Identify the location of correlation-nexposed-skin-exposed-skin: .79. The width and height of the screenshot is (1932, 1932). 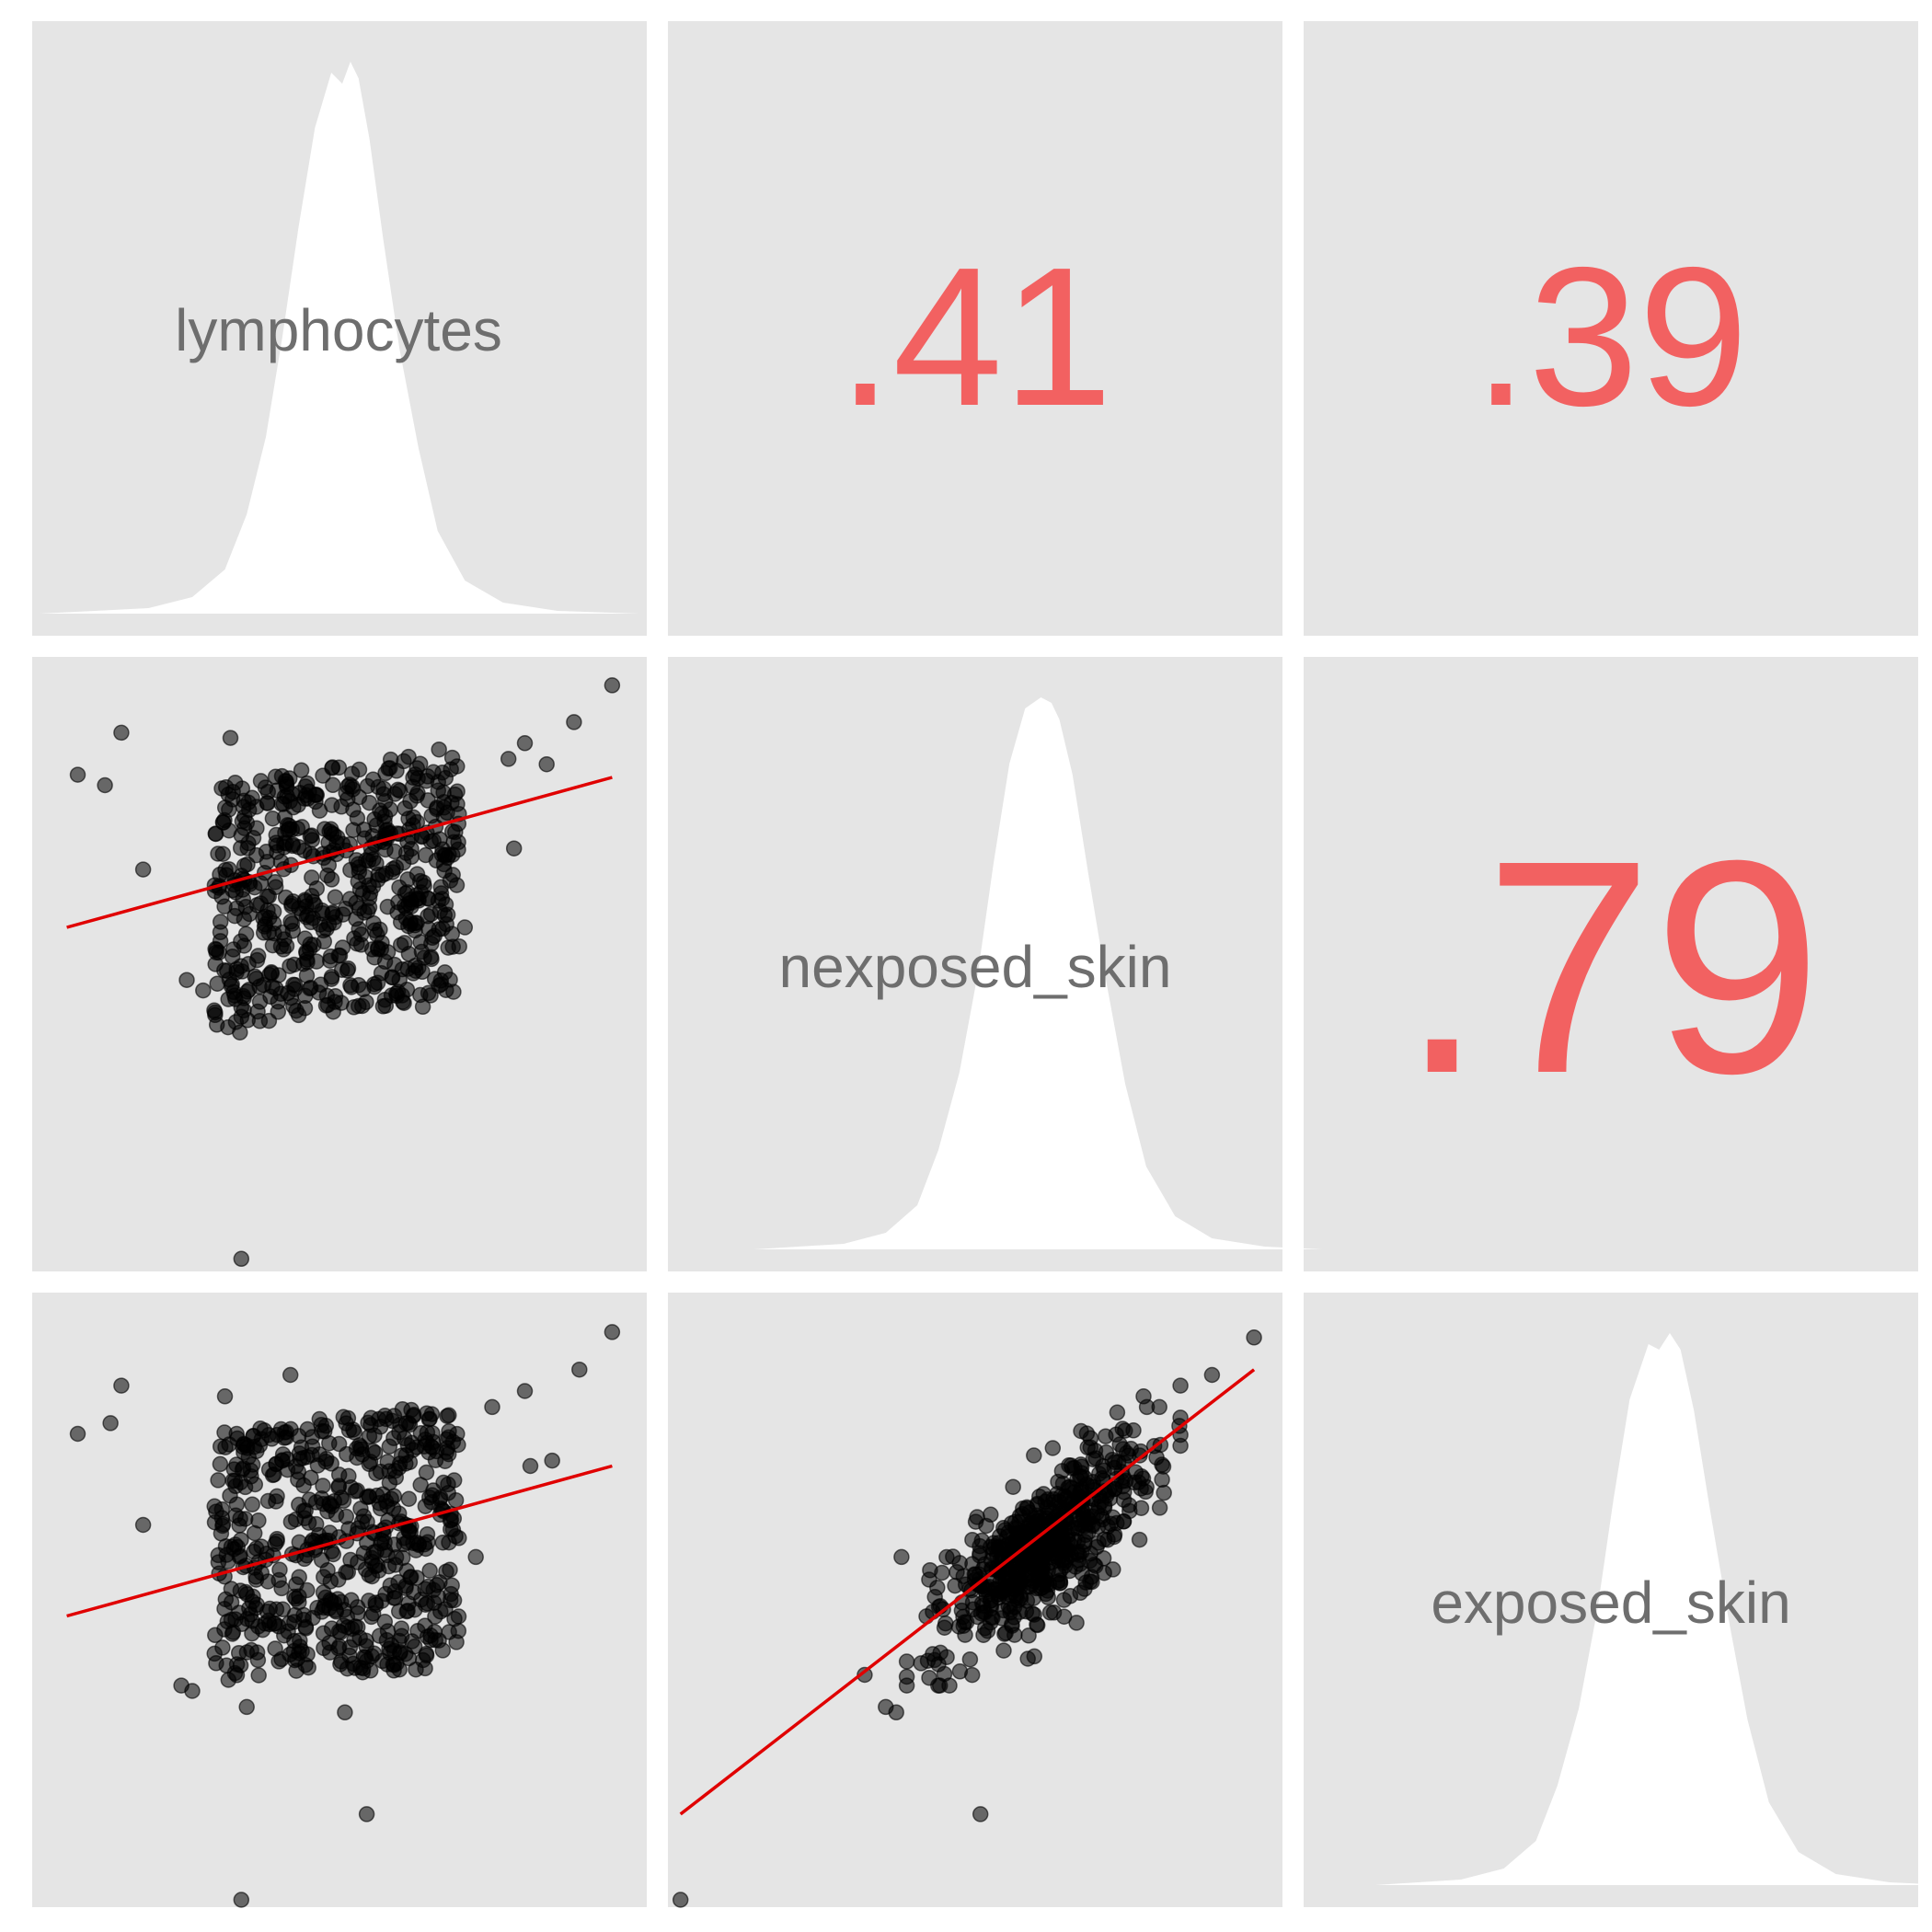
(1611, 966).